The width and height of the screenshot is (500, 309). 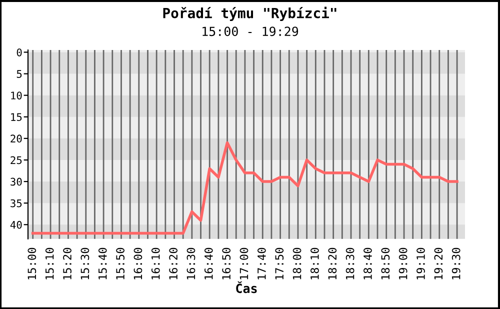 I want to click on x-tick-label: 19:10, so click(x=420, y=264).